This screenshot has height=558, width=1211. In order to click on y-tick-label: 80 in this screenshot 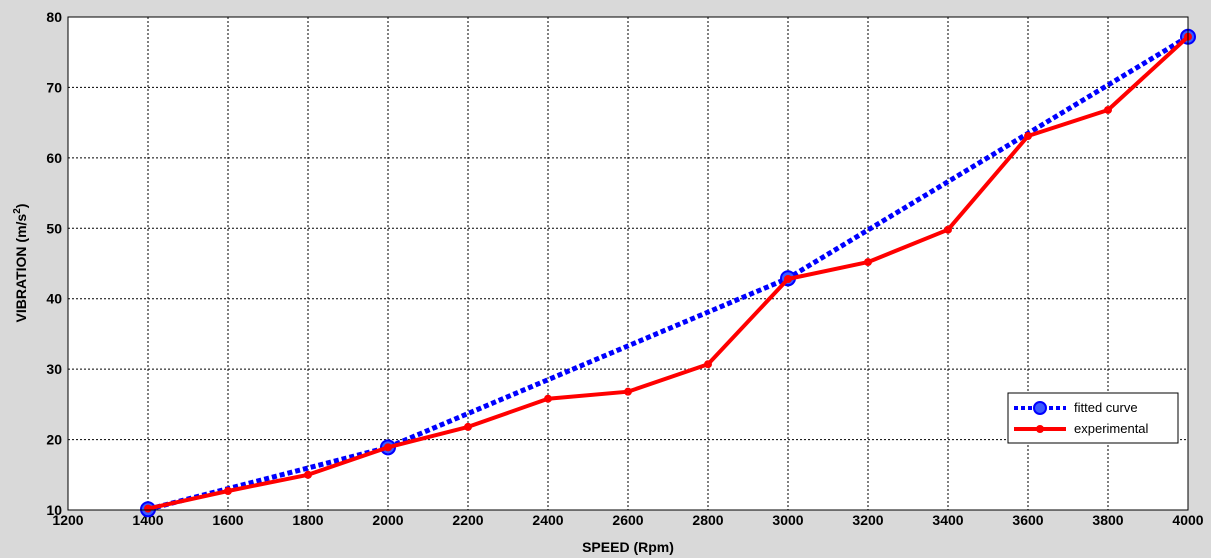, I will do `click(54, 17)`.